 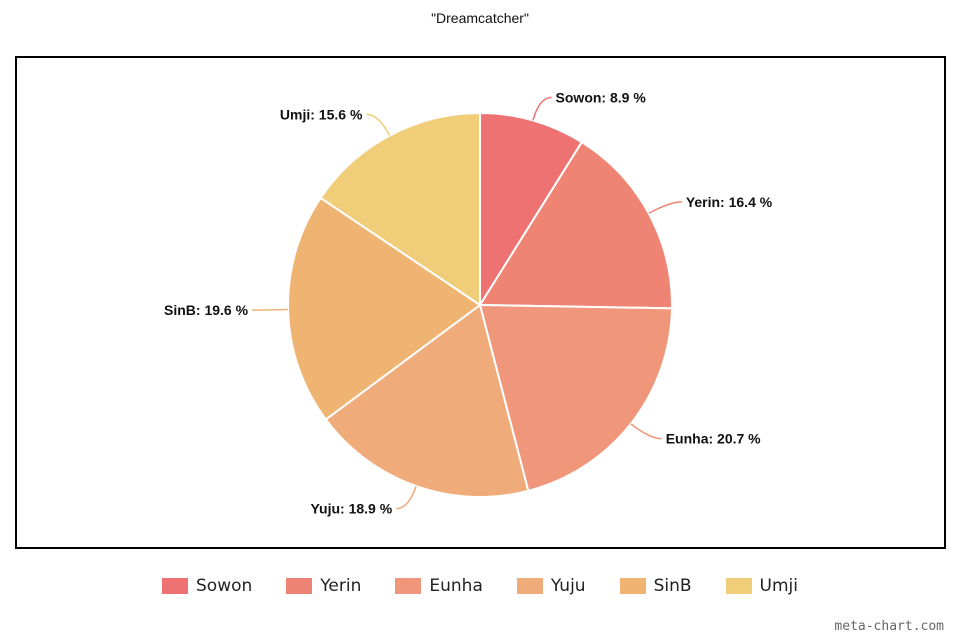 I want to click on chart-title: "Dreamcatcher", so click(x=480, y=18).